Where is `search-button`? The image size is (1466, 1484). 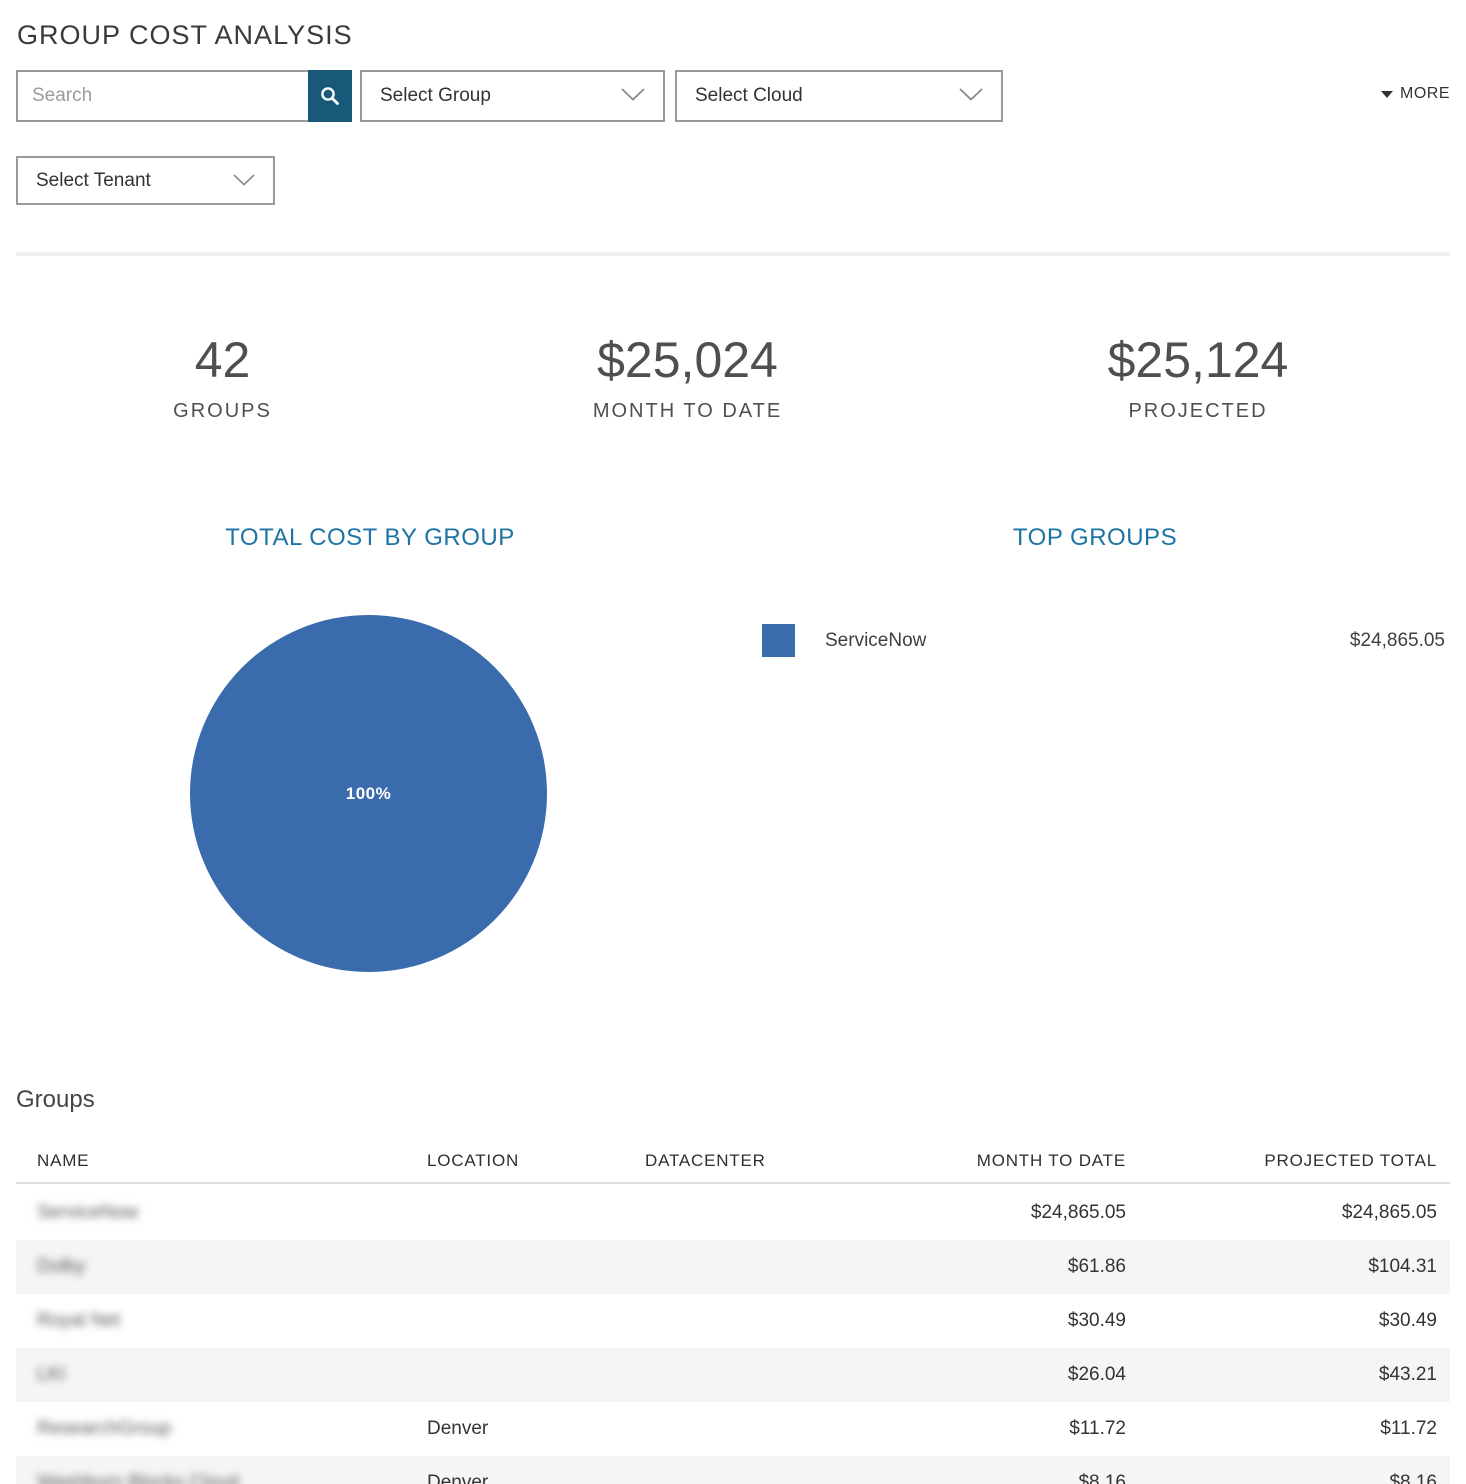 search-button is located at coordinates (330, 96).